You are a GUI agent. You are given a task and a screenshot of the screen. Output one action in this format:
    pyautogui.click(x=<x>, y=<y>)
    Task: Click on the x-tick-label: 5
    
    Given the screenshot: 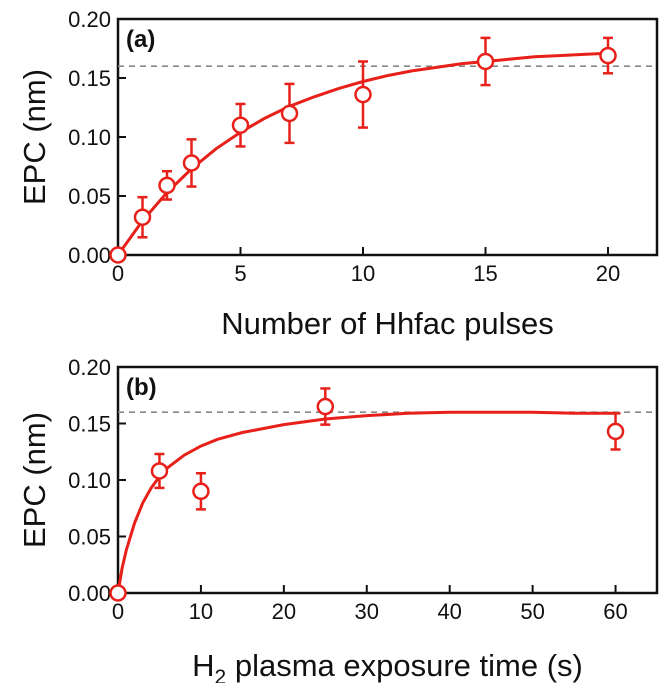 What is the action you would take?
    pyautogui.click(x=240, y=273)
    